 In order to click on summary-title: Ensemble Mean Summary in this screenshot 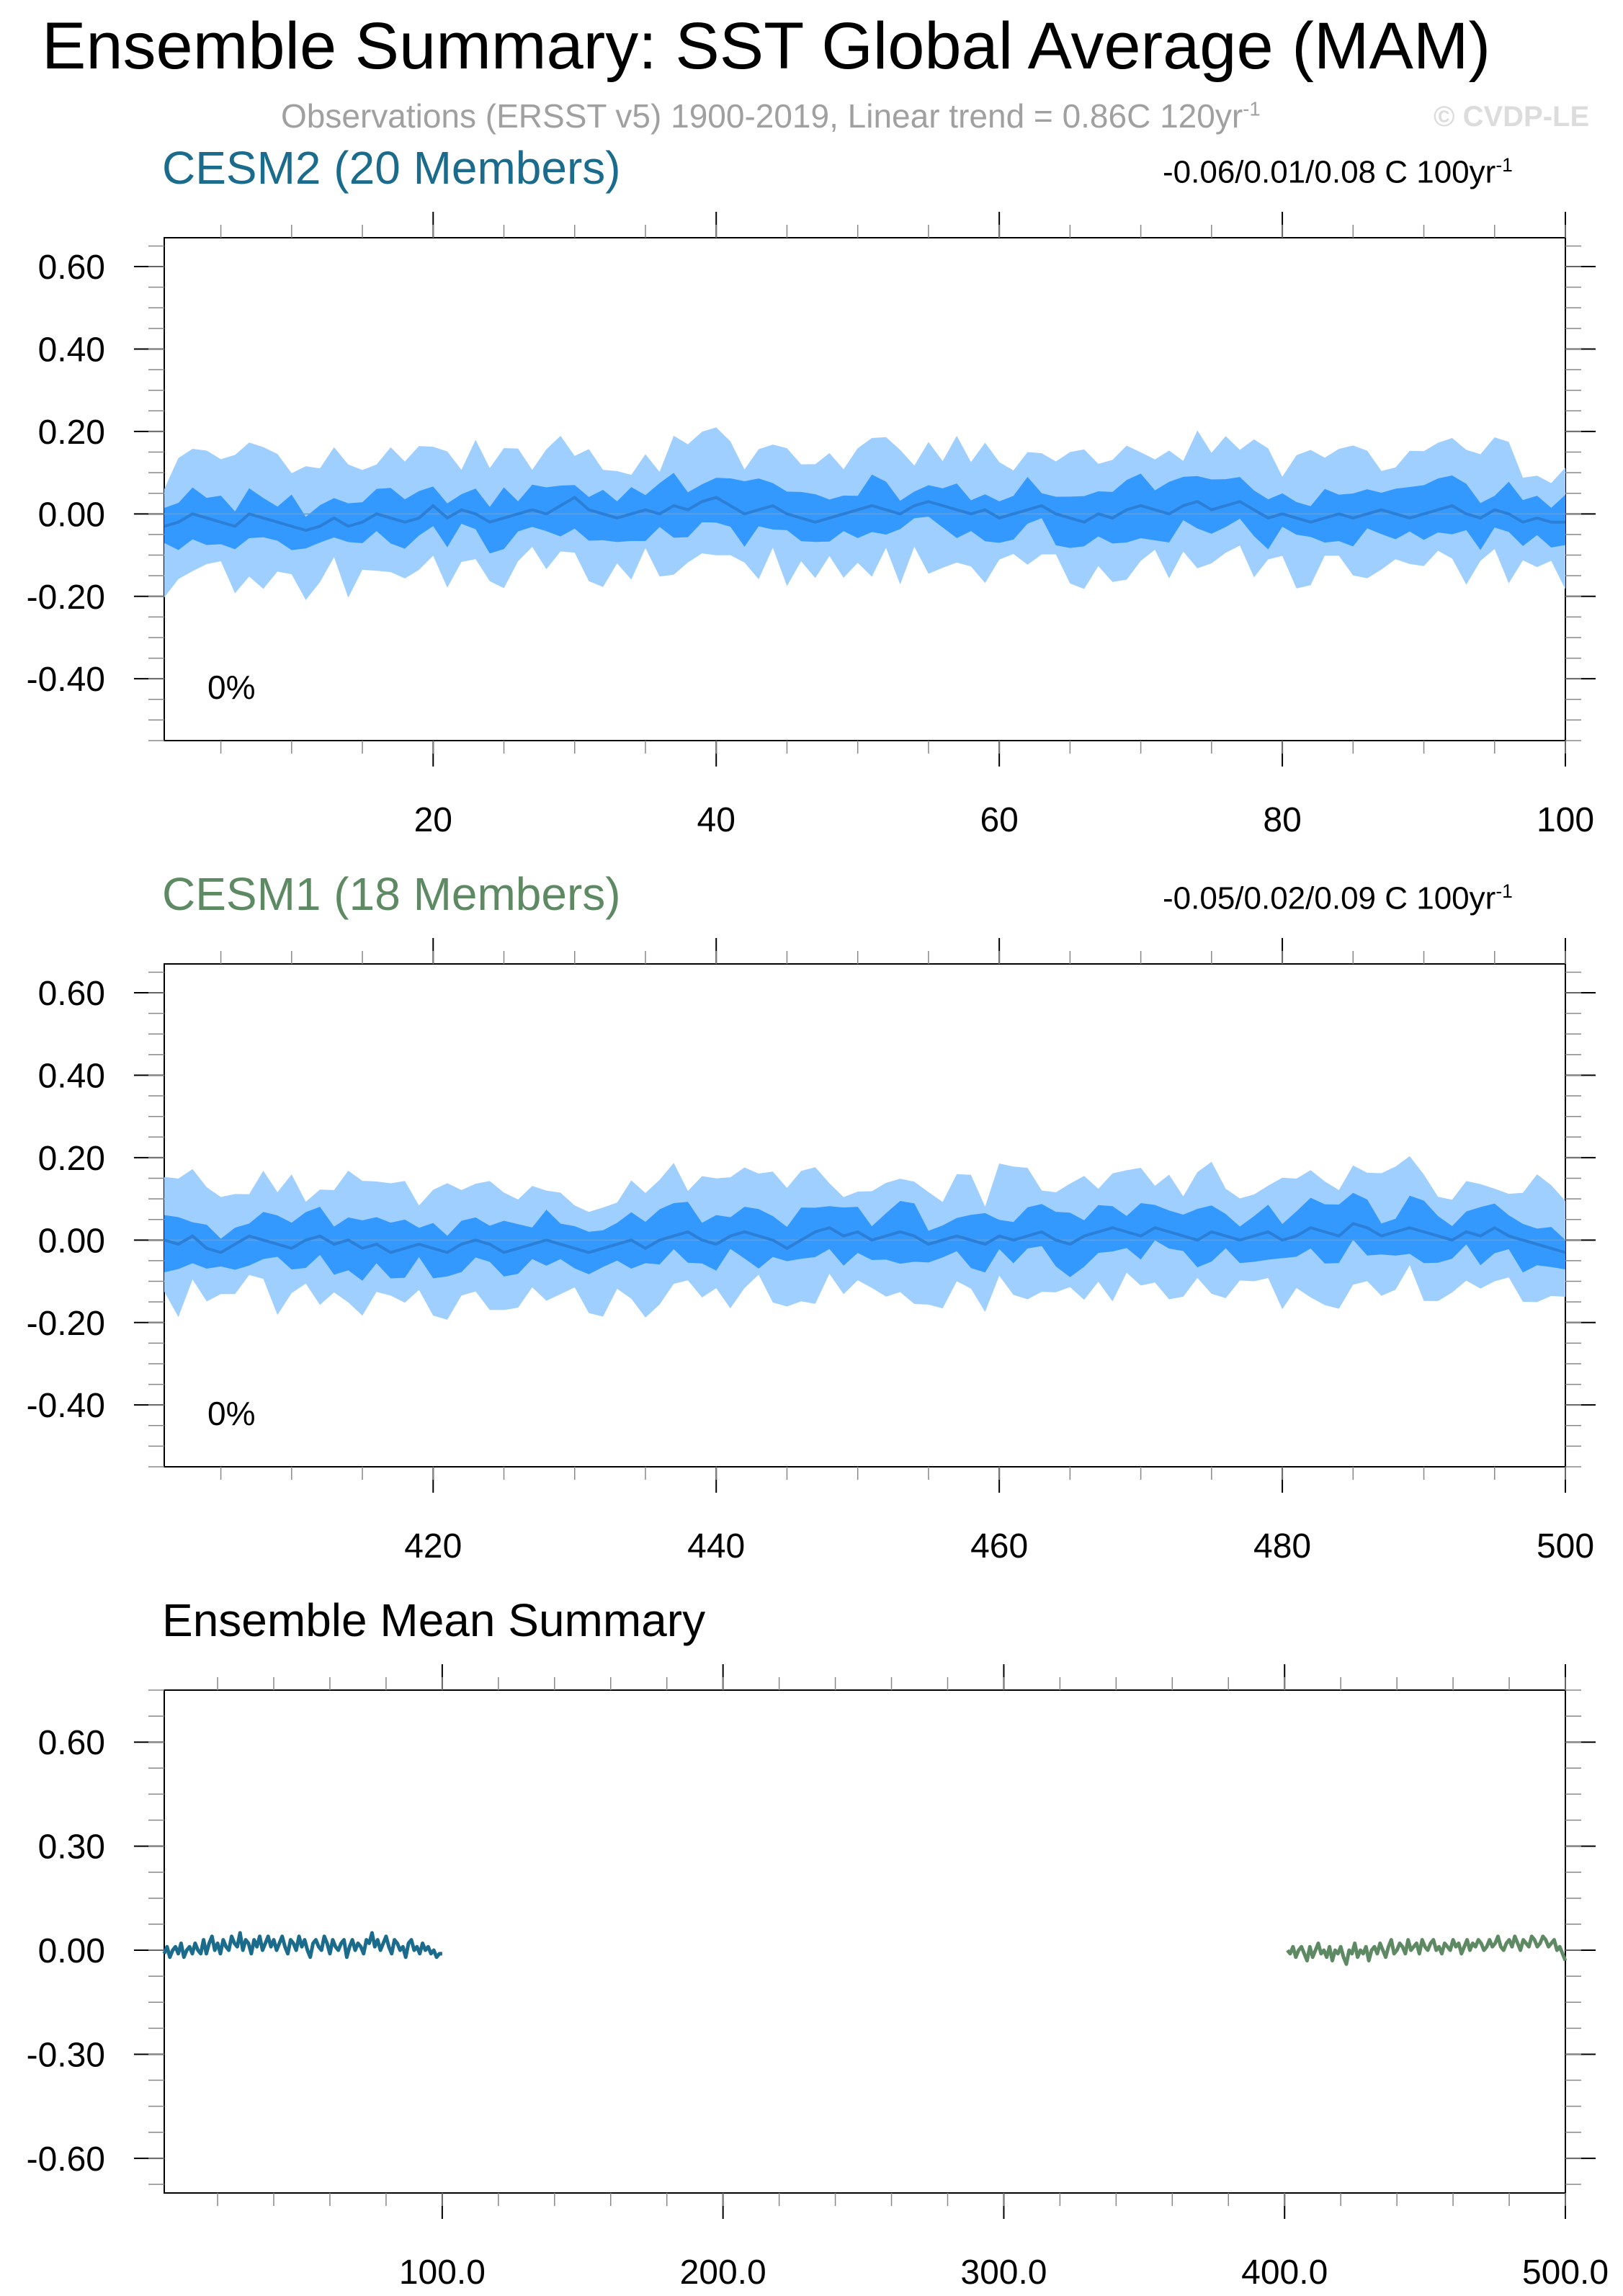, I will do `click(434, 1620)`.